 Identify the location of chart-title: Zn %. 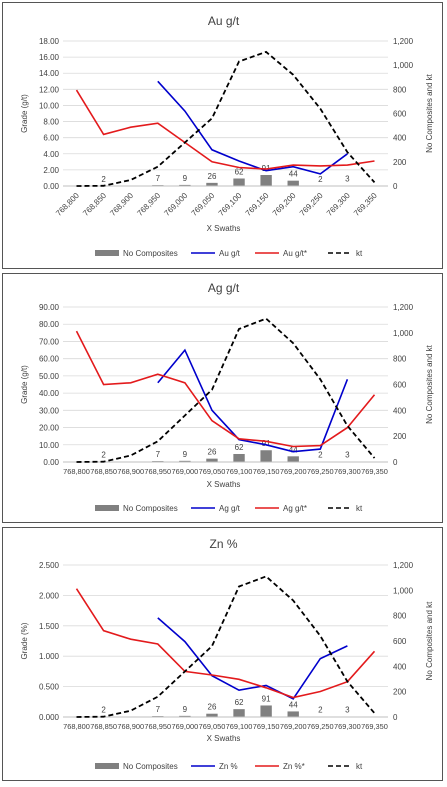
(223, 544).